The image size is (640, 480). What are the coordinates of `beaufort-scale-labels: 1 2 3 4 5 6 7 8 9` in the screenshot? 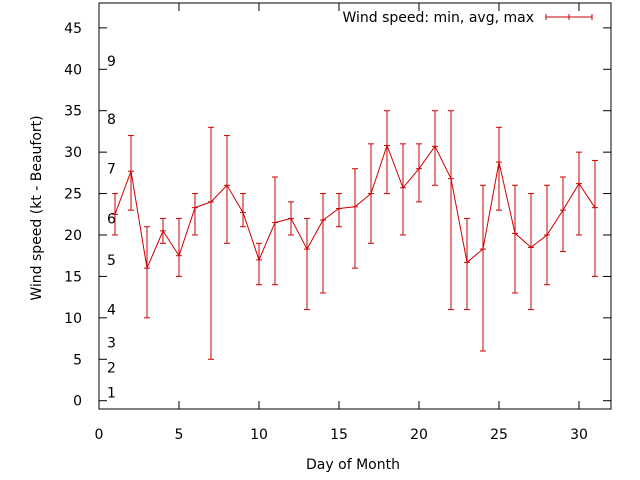 It's located at (111, 227).